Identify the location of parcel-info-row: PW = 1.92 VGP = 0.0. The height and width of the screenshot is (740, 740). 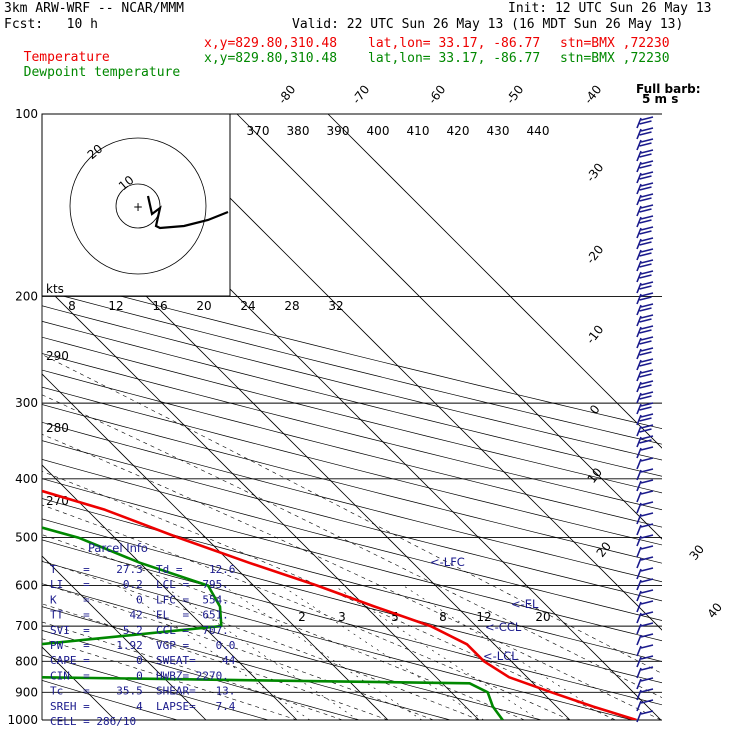
(142, 645).